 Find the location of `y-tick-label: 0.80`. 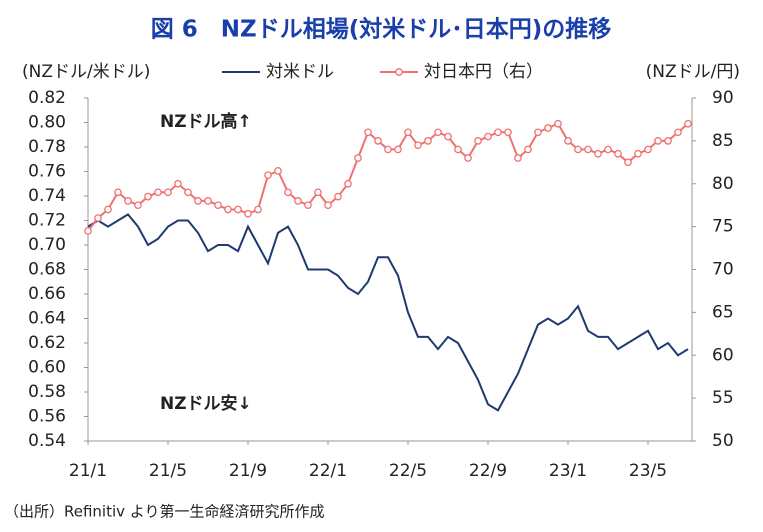

y-tick-label: 0.80 is located at coordinates (47, 123).